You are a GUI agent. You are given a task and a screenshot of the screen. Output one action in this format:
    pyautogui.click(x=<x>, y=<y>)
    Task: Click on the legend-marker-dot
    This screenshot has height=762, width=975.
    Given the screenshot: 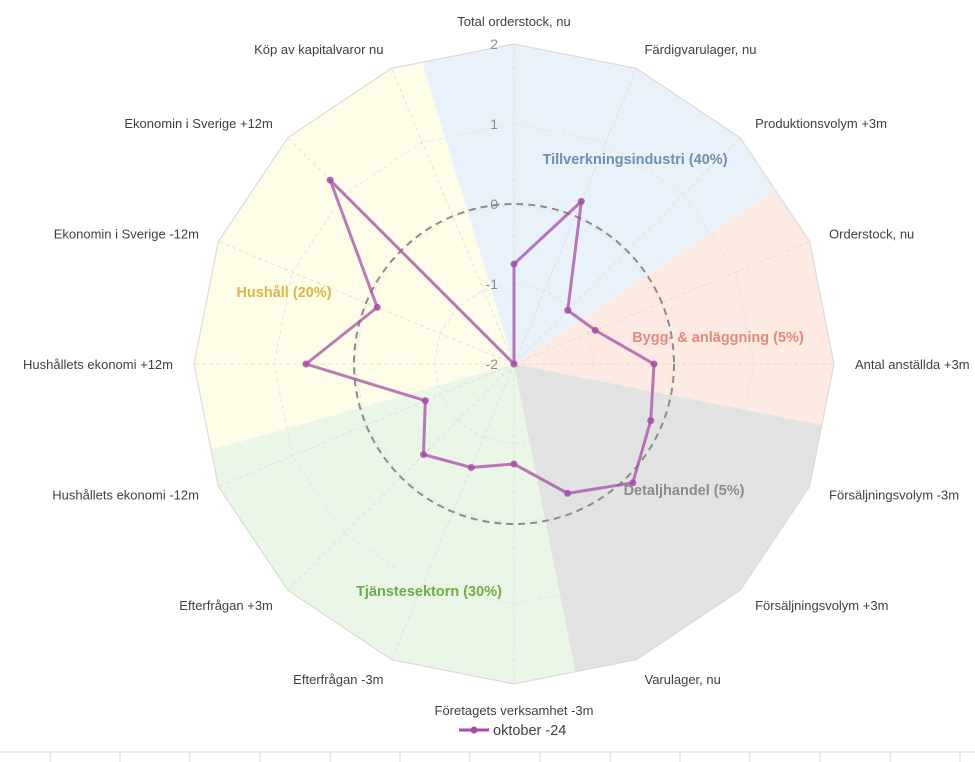 What is the action you would take?
    pyautogui.click(x=474, y=730)
    